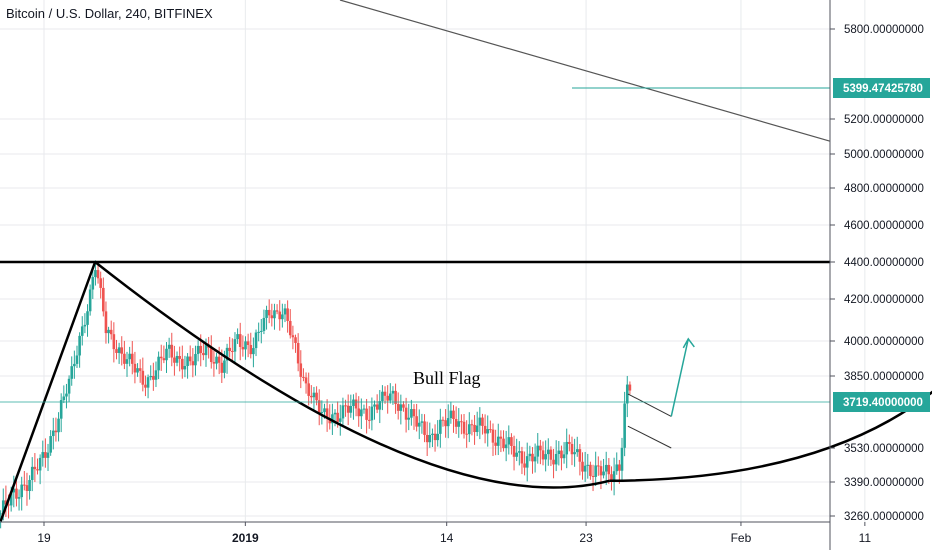  Describe the element at coordinates (649, 405) in the screenshot. I see `flag-upper-line` at that location.